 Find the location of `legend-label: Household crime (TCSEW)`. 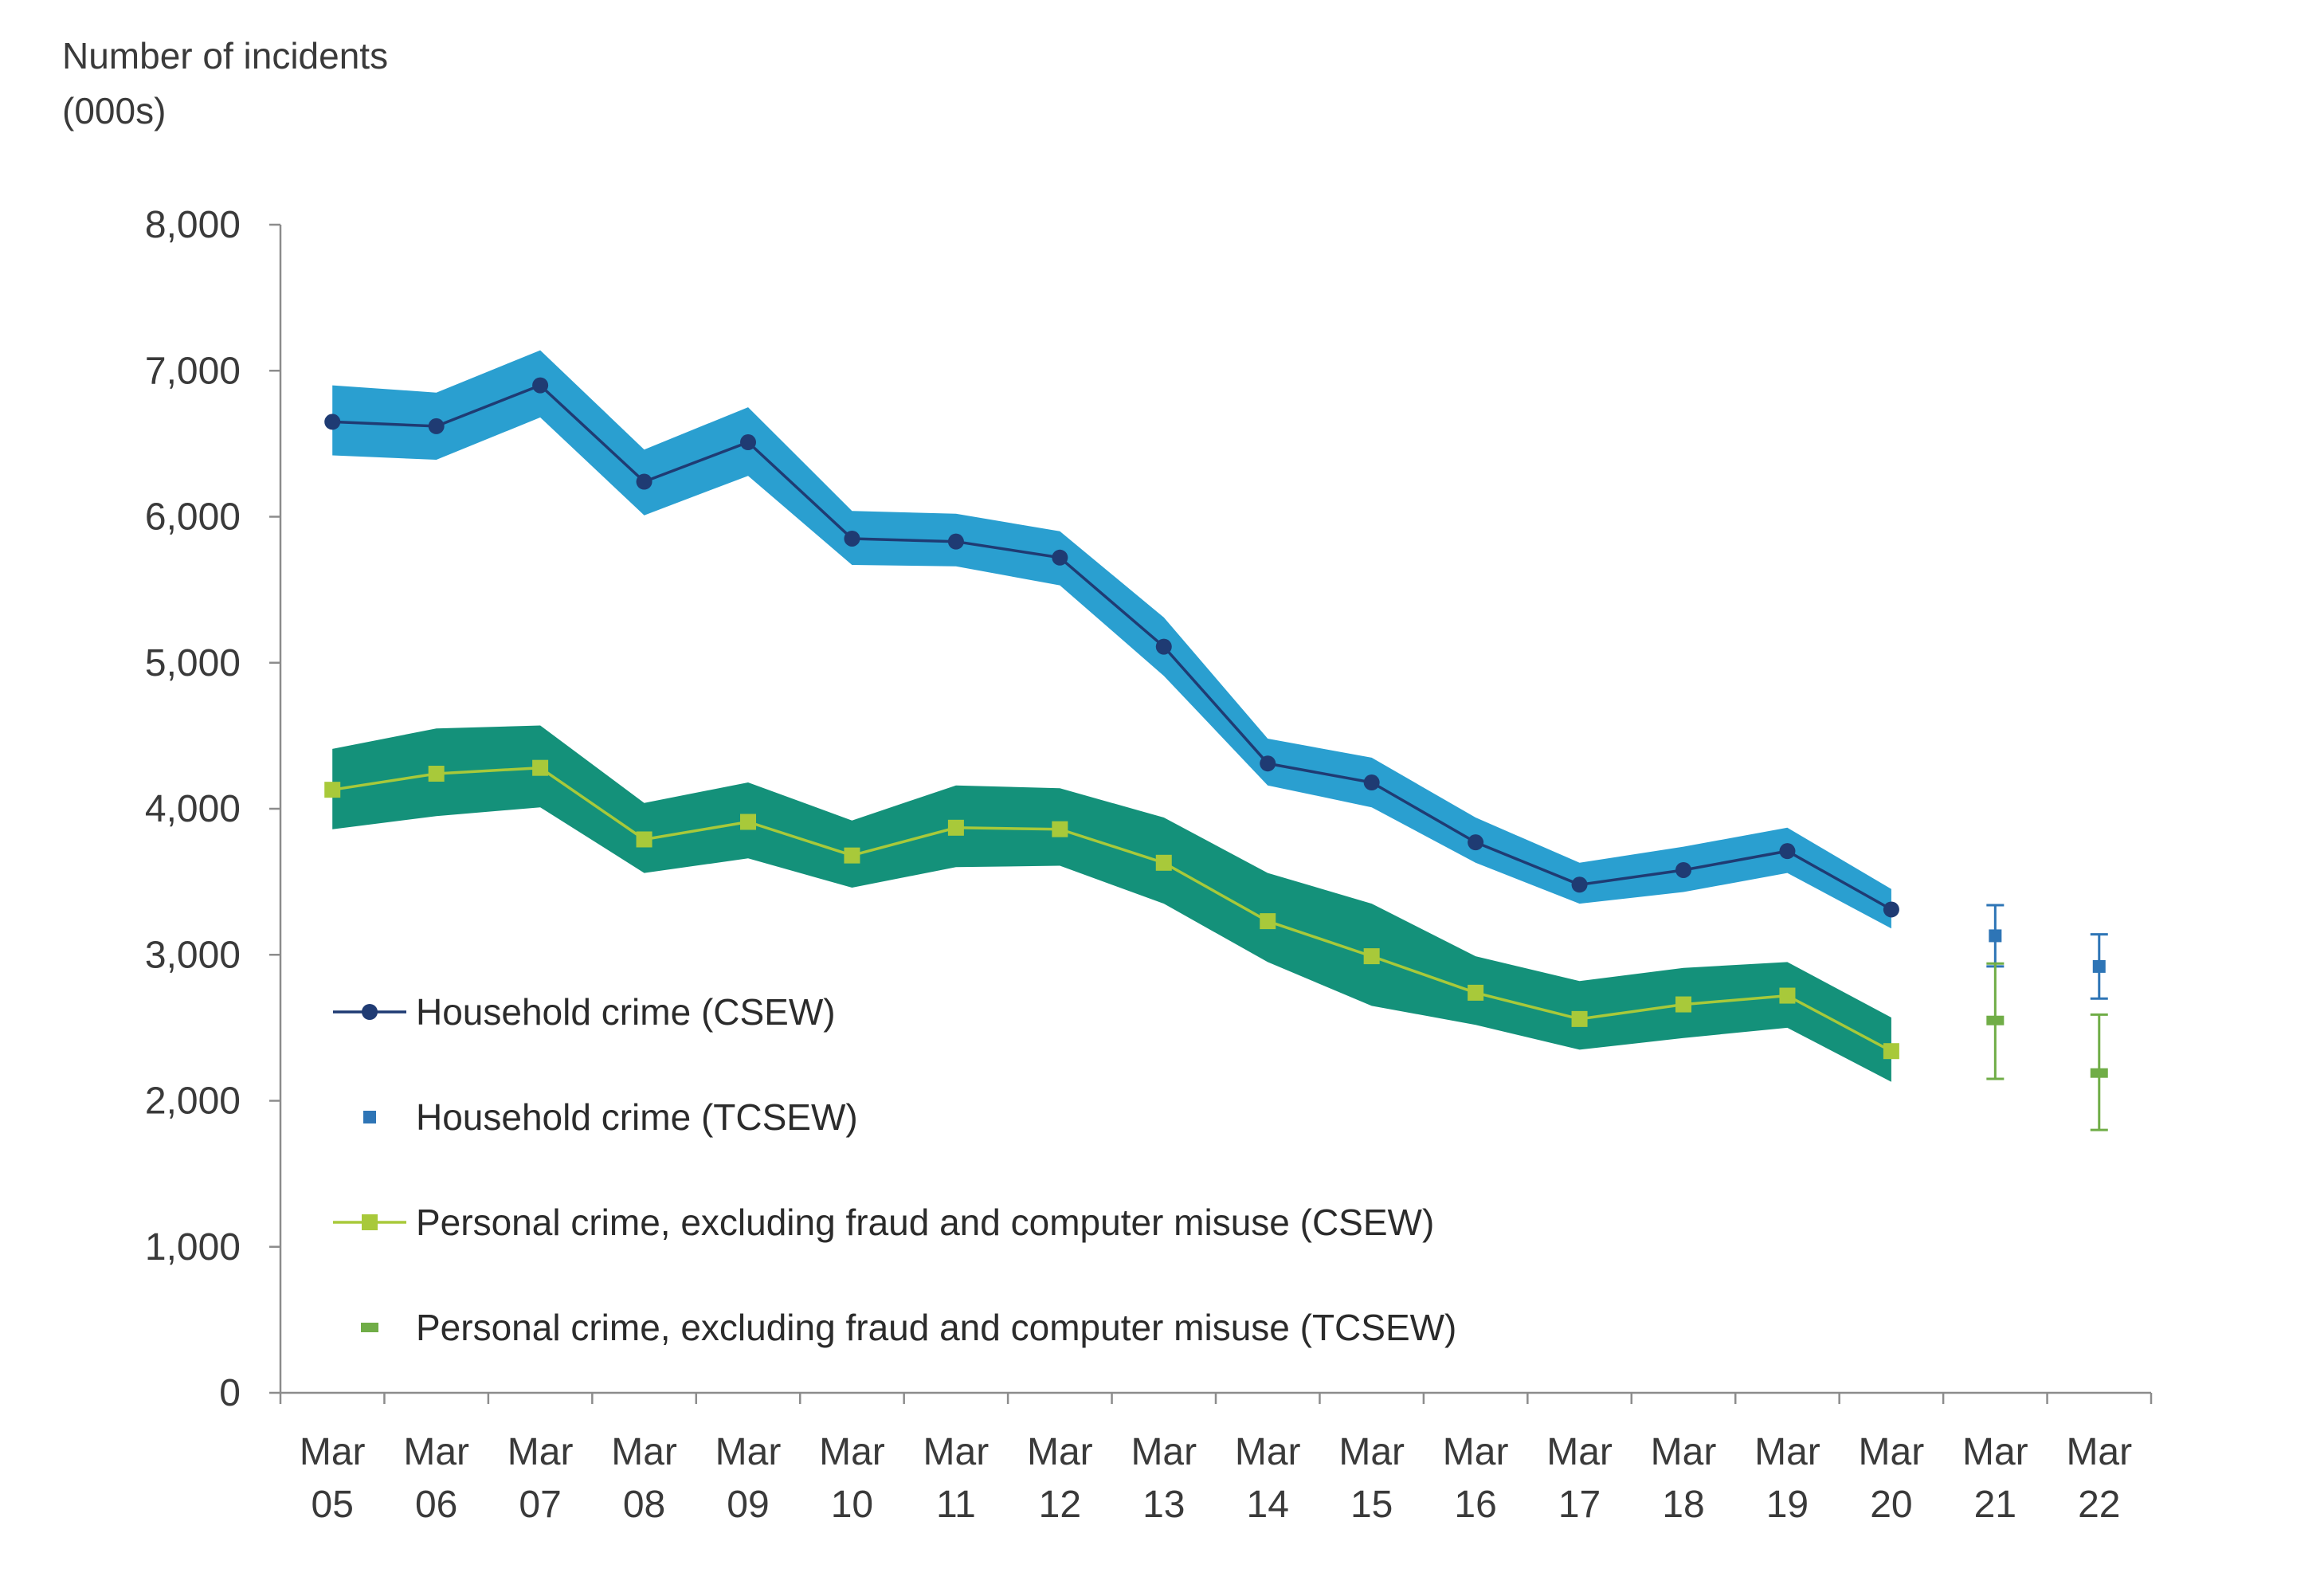

legend-label: Household crime (TCSEW) is located at coordinates (637, 1117).